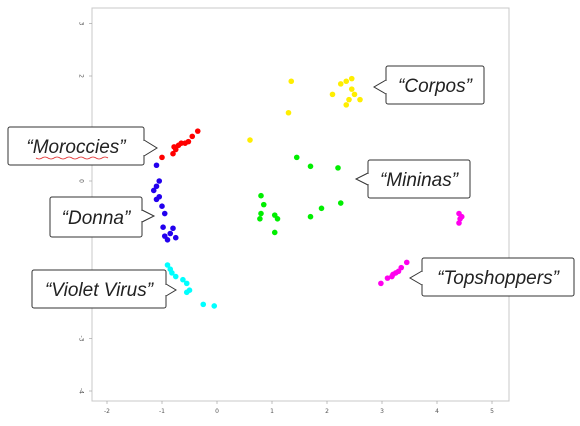  What do you see at coordinates (81, 181) in the screenshot?
I see `y-tick-label: 0` at bounding box center [81, 181].